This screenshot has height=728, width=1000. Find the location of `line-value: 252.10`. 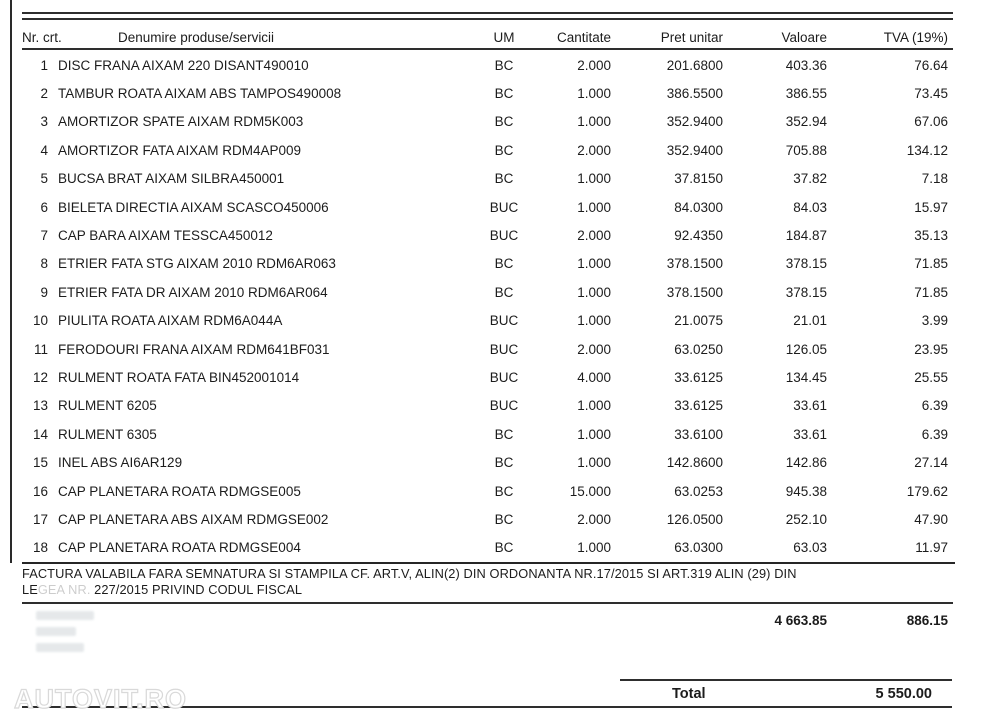

line-value: 252.10 is located at coordinates (806, 519).